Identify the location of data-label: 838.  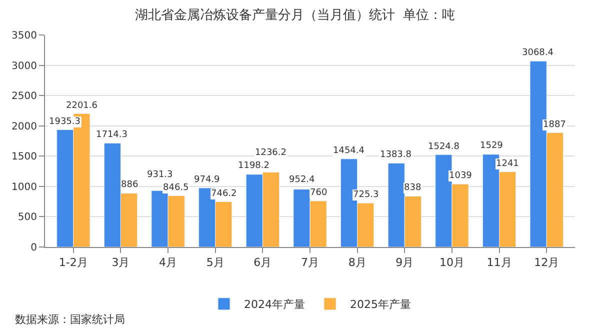
(413, 188).